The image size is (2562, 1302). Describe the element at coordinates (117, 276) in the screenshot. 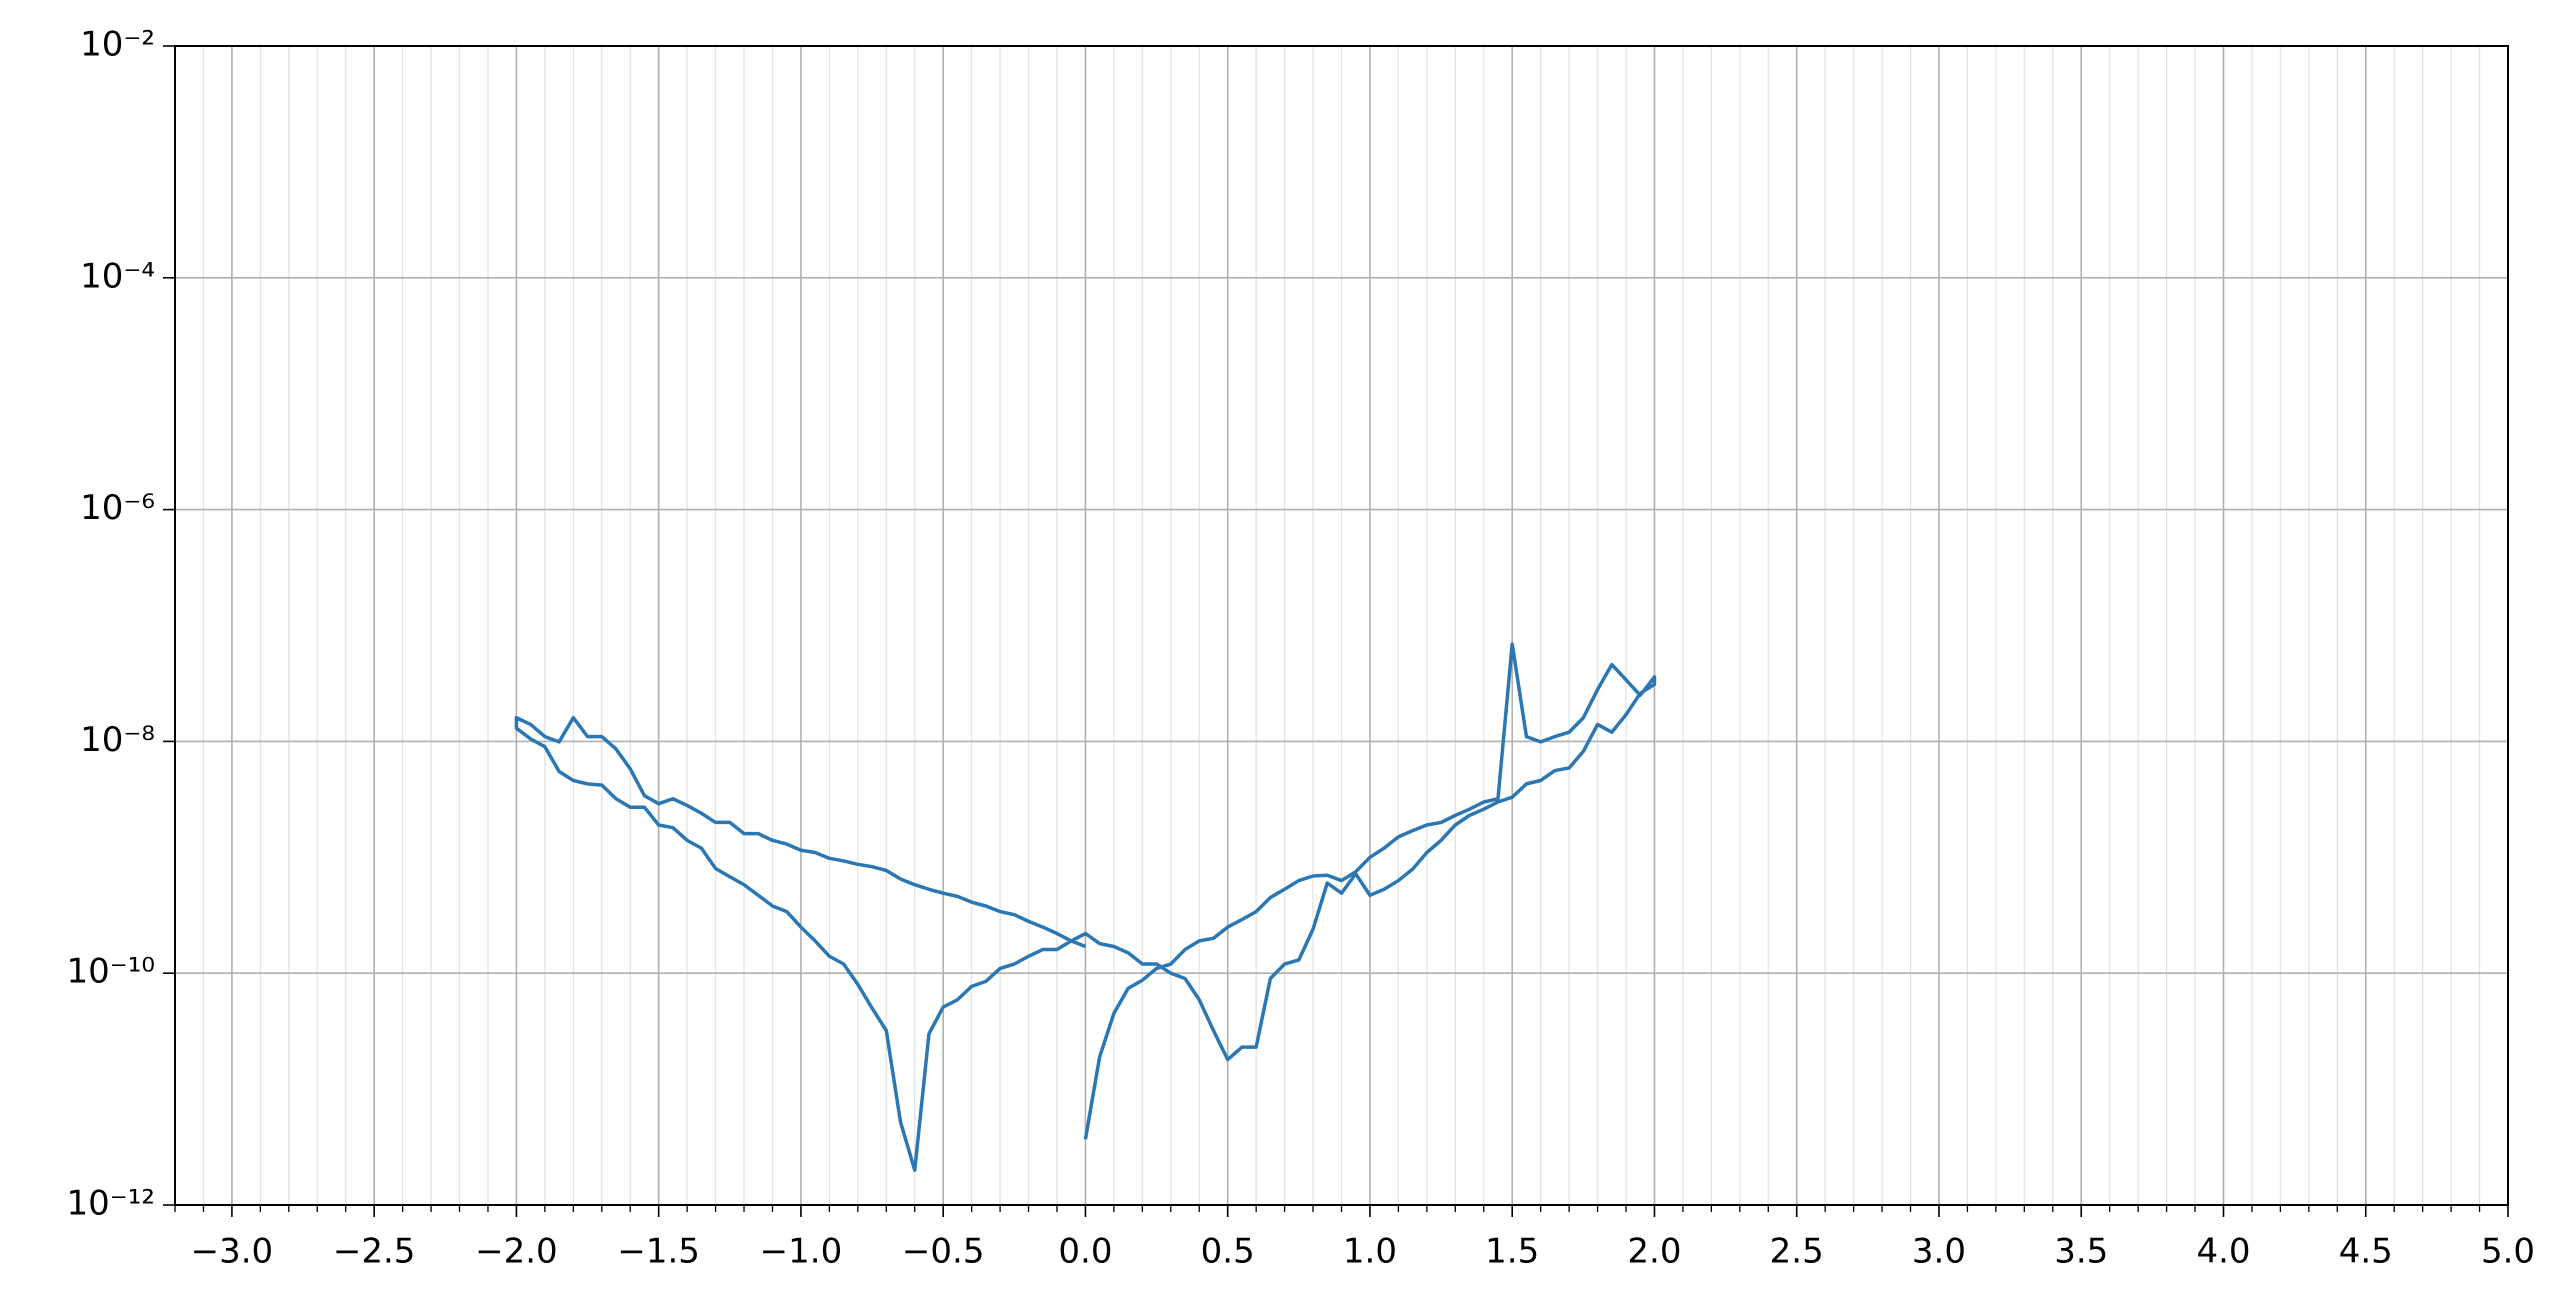

I see `y-tick-label: 10⁻⁴` at that location.